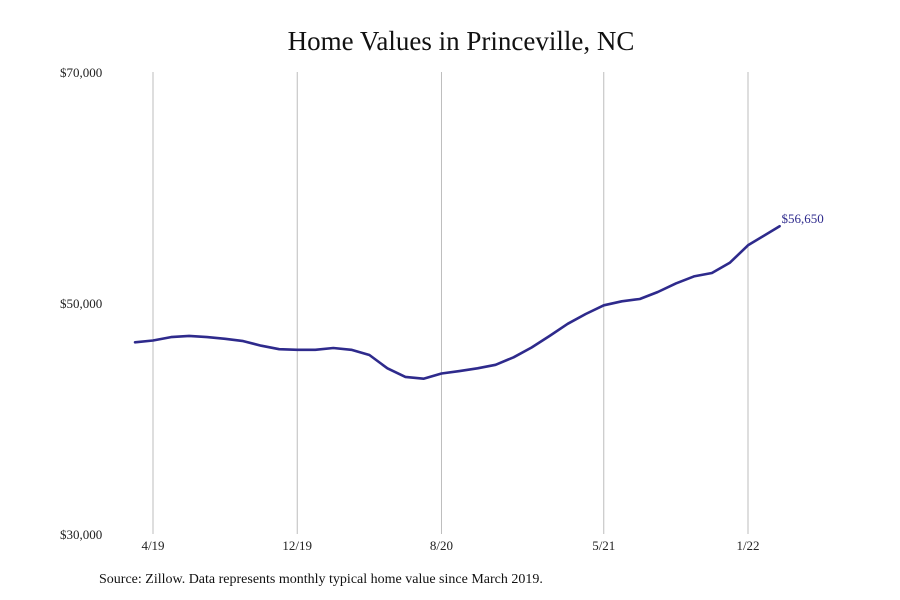  I want to click on y-axis-tick-labels: $30,000 $50,000 $70,000, so click(81, 303).